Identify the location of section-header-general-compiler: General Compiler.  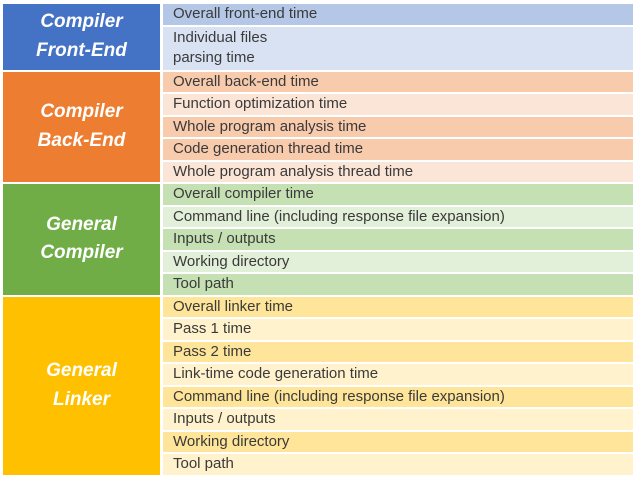
(81, 239).